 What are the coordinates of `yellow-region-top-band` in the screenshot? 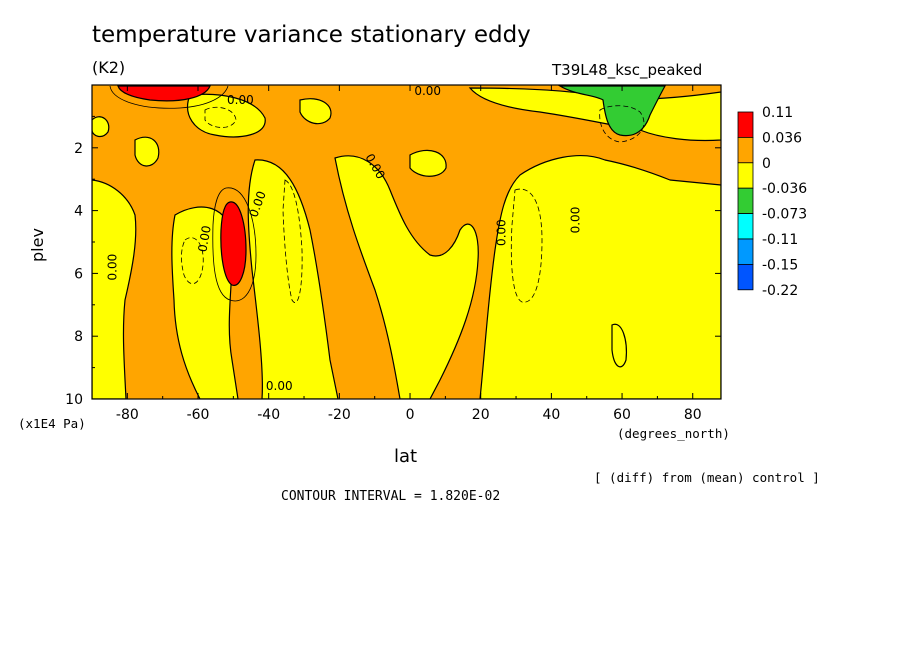 It's located at (226, 115).